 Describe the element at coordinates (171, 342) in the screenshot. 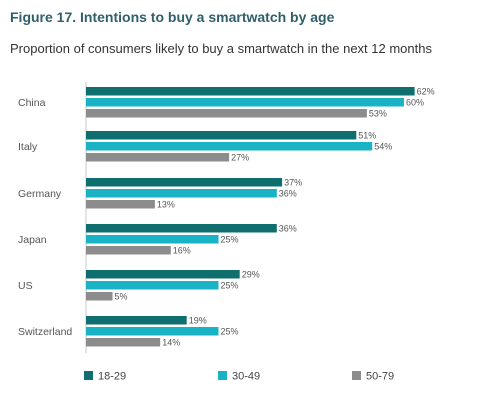

I see `value-label: 14%` at that location.